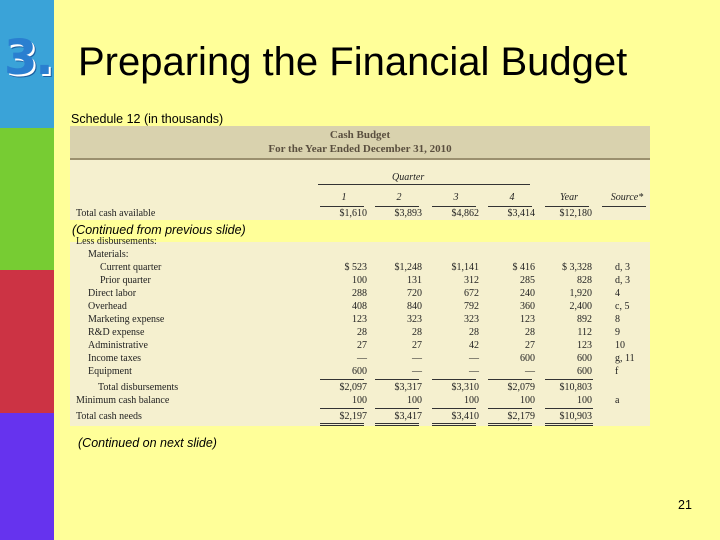  What do you see at coordinates (27, 341) in the screenshot?
I see `sidebar-band-red` at bounding box center [27, 341].